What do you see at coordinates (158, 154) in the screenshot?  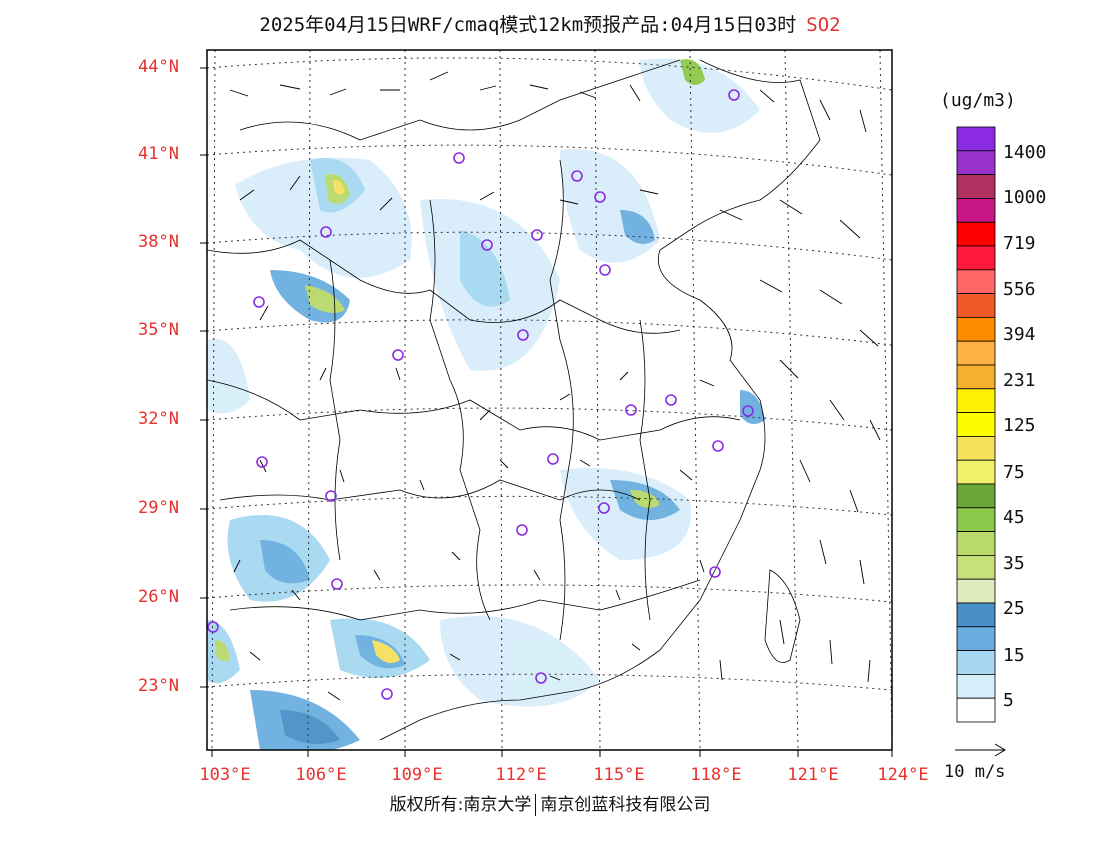 I see `lat-label: 41°N` at bounding box center [158, 154].